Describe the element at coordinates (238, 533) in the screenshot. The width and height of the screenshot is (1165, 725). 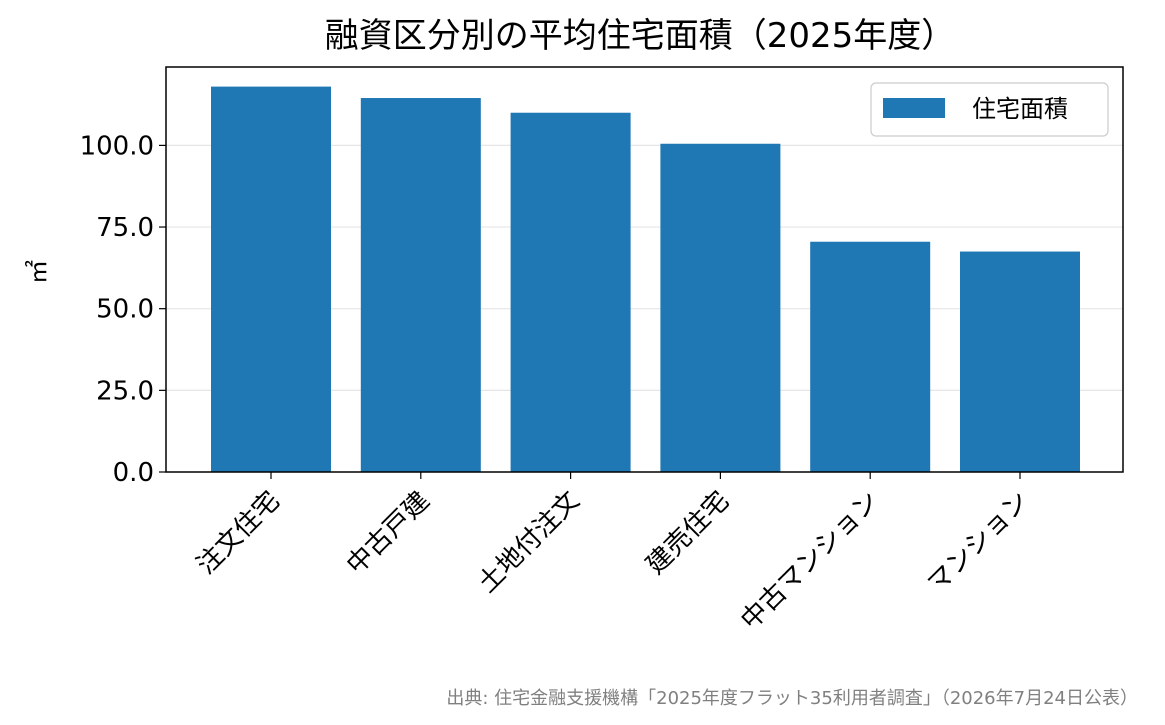
I see `x-tick-label: 注文住宅` at that location.